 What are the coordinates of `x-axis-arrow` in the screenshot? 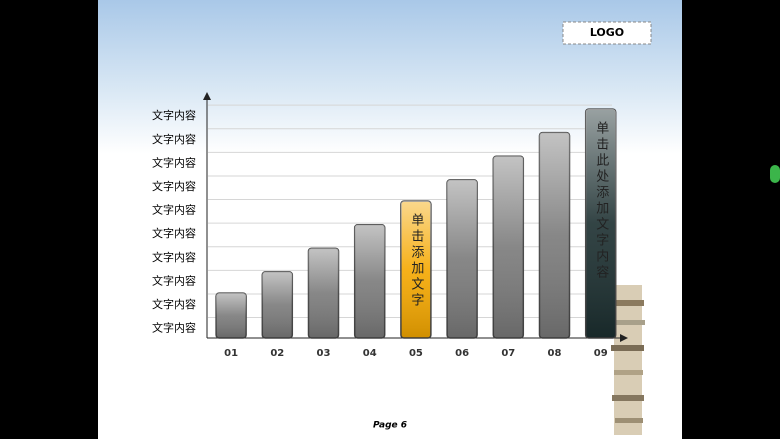 It's located at (624, 338).